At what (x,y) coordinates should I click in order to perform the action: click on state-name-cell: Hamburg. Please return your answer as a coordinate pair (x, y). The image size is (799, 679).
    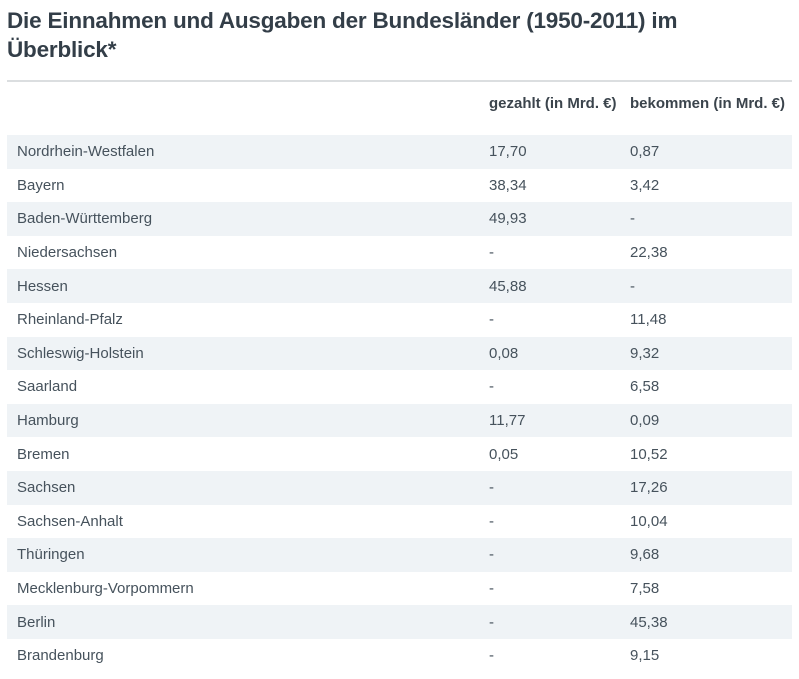
    Looking at the image, I should click on (48, 421).